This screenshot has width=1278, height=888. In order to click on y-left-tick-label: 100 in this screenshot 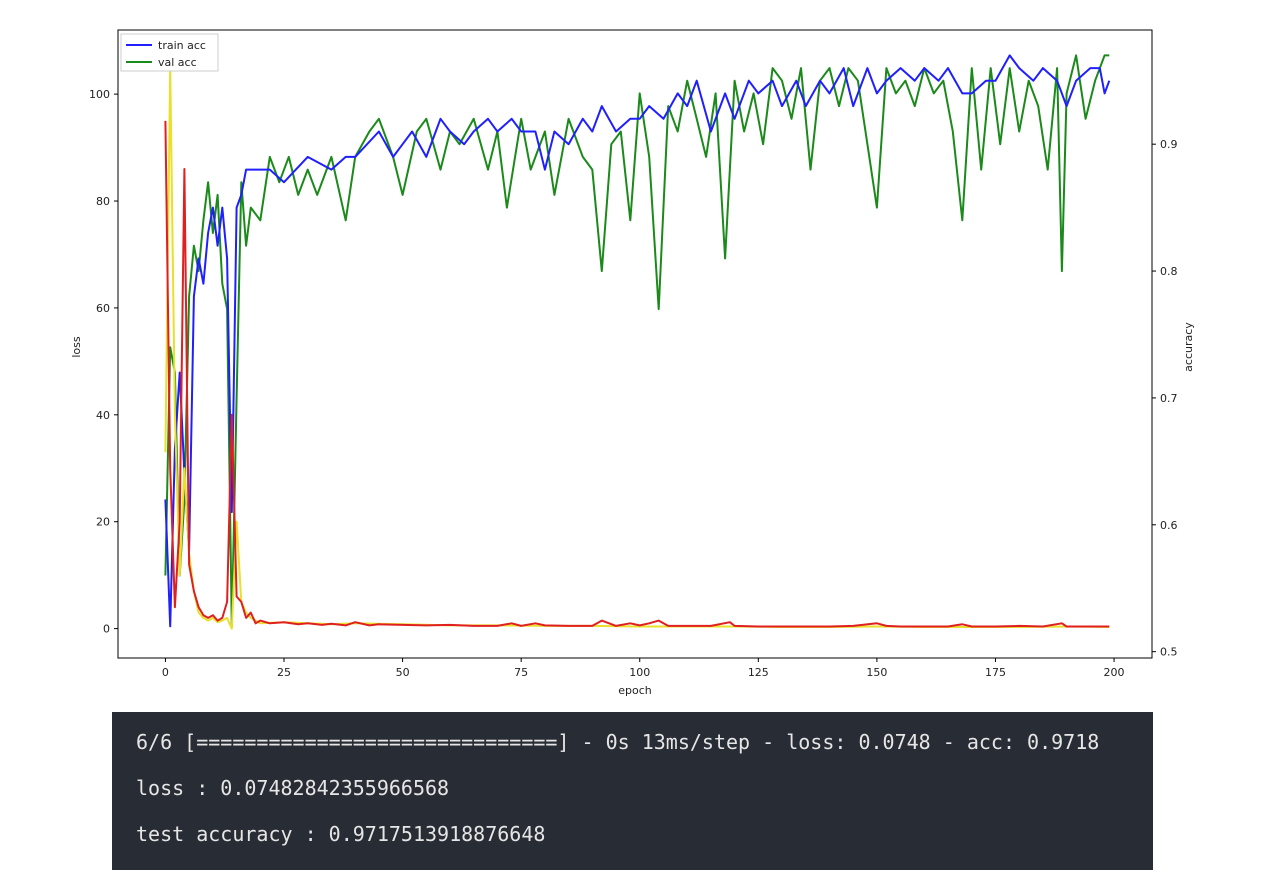, I will do `click(99, 94)`.